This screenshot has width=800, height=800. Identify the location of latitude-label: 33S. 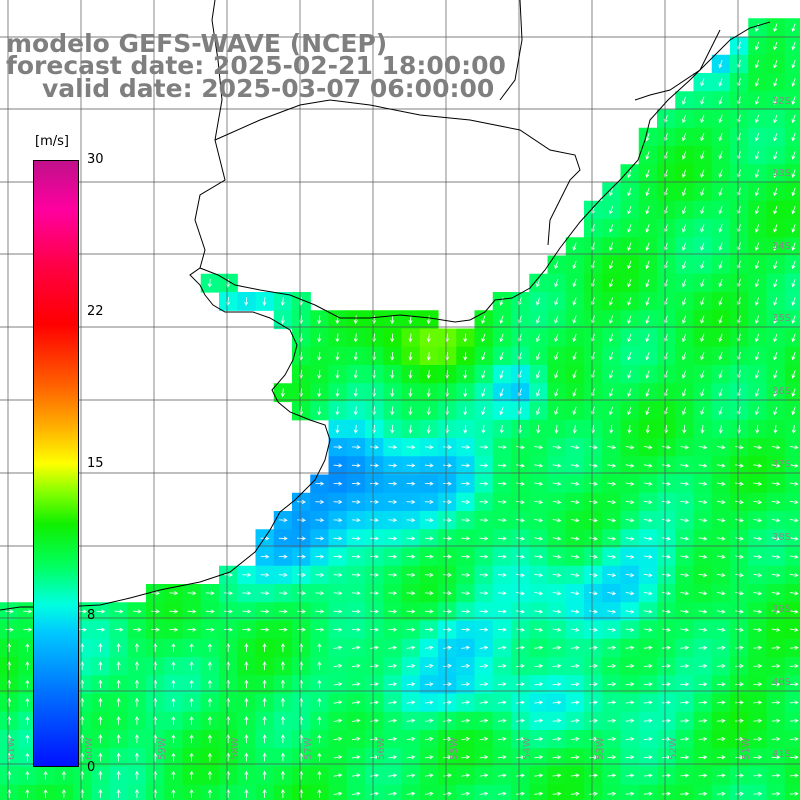
(782, 173).